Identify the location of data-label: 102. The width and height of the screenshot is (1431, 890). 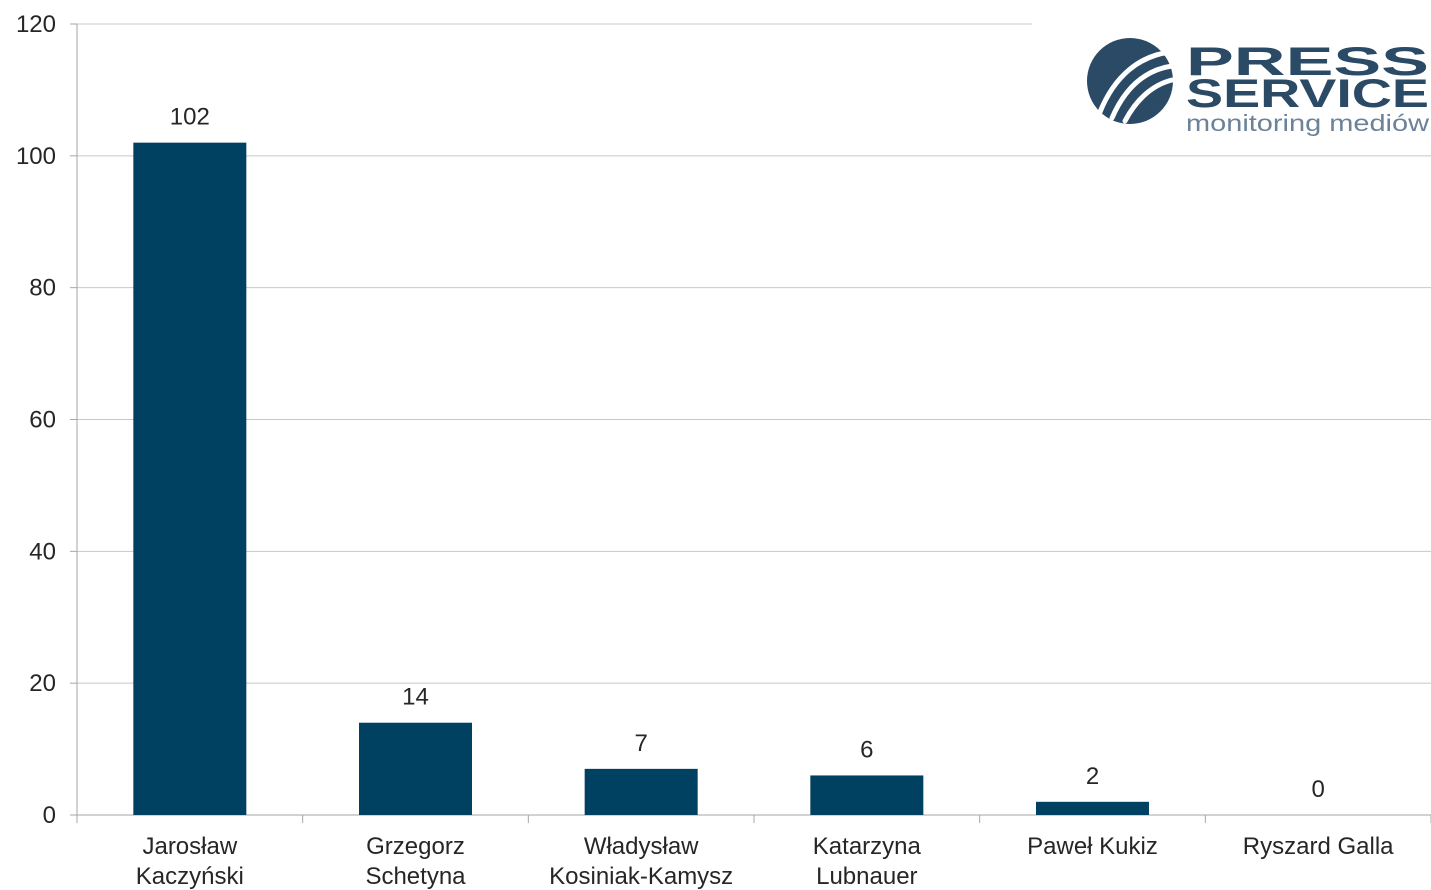
(190, 117).